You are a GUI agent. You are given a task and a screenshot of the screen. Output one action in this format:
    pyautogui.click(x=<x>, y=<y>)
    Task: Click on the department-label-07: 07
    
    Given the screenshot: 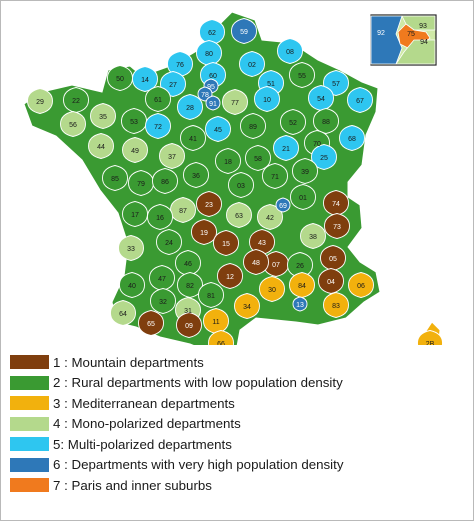 What is the action you would take?
    pyautogui.click(x=276, y=265)
    